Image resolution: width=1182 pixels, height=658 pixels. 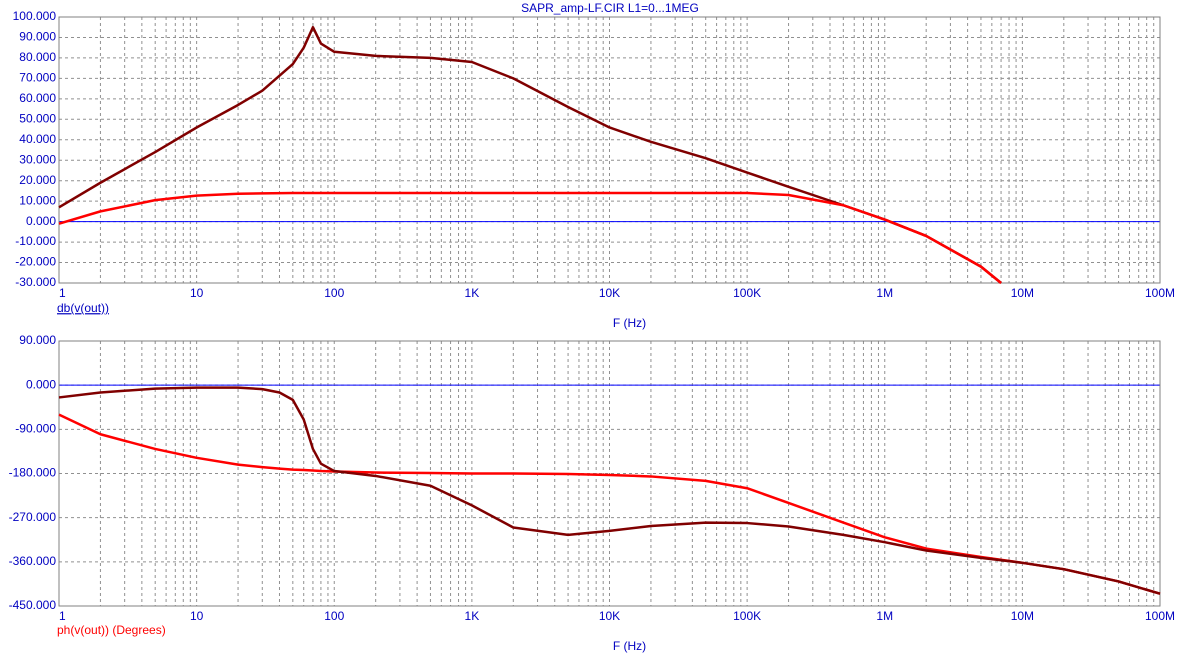 I want to click on y-tick-label: 80.000, so click(x=37, y=57).